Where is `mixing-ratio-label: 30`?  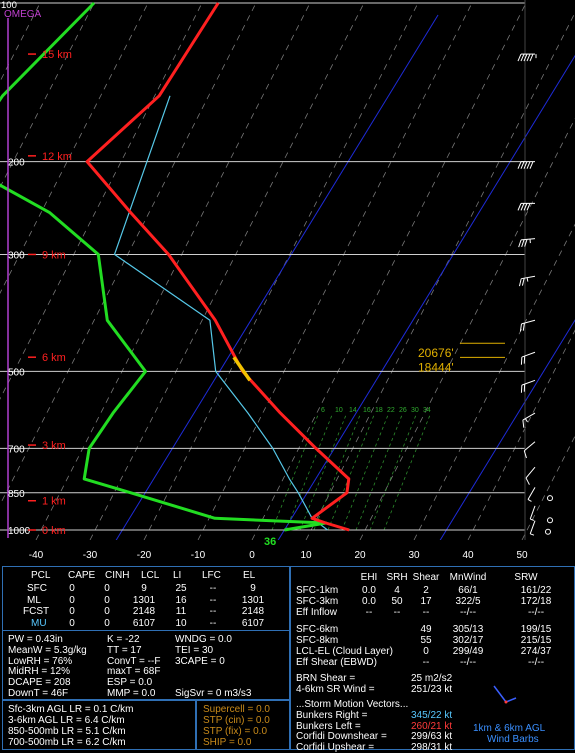 mixing-ratio-label: 30 is located at coordinates (415, 410).